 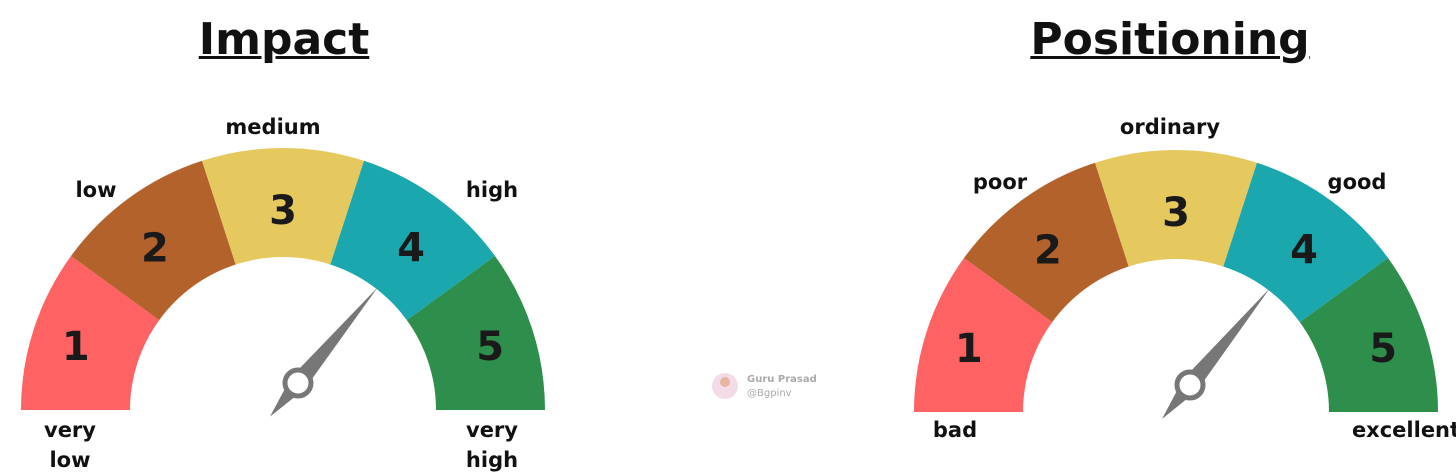 What do you see at coordinates (955, 430) in the screenshot?
I see `segment-label: bad` at bounding box center [955, 430].